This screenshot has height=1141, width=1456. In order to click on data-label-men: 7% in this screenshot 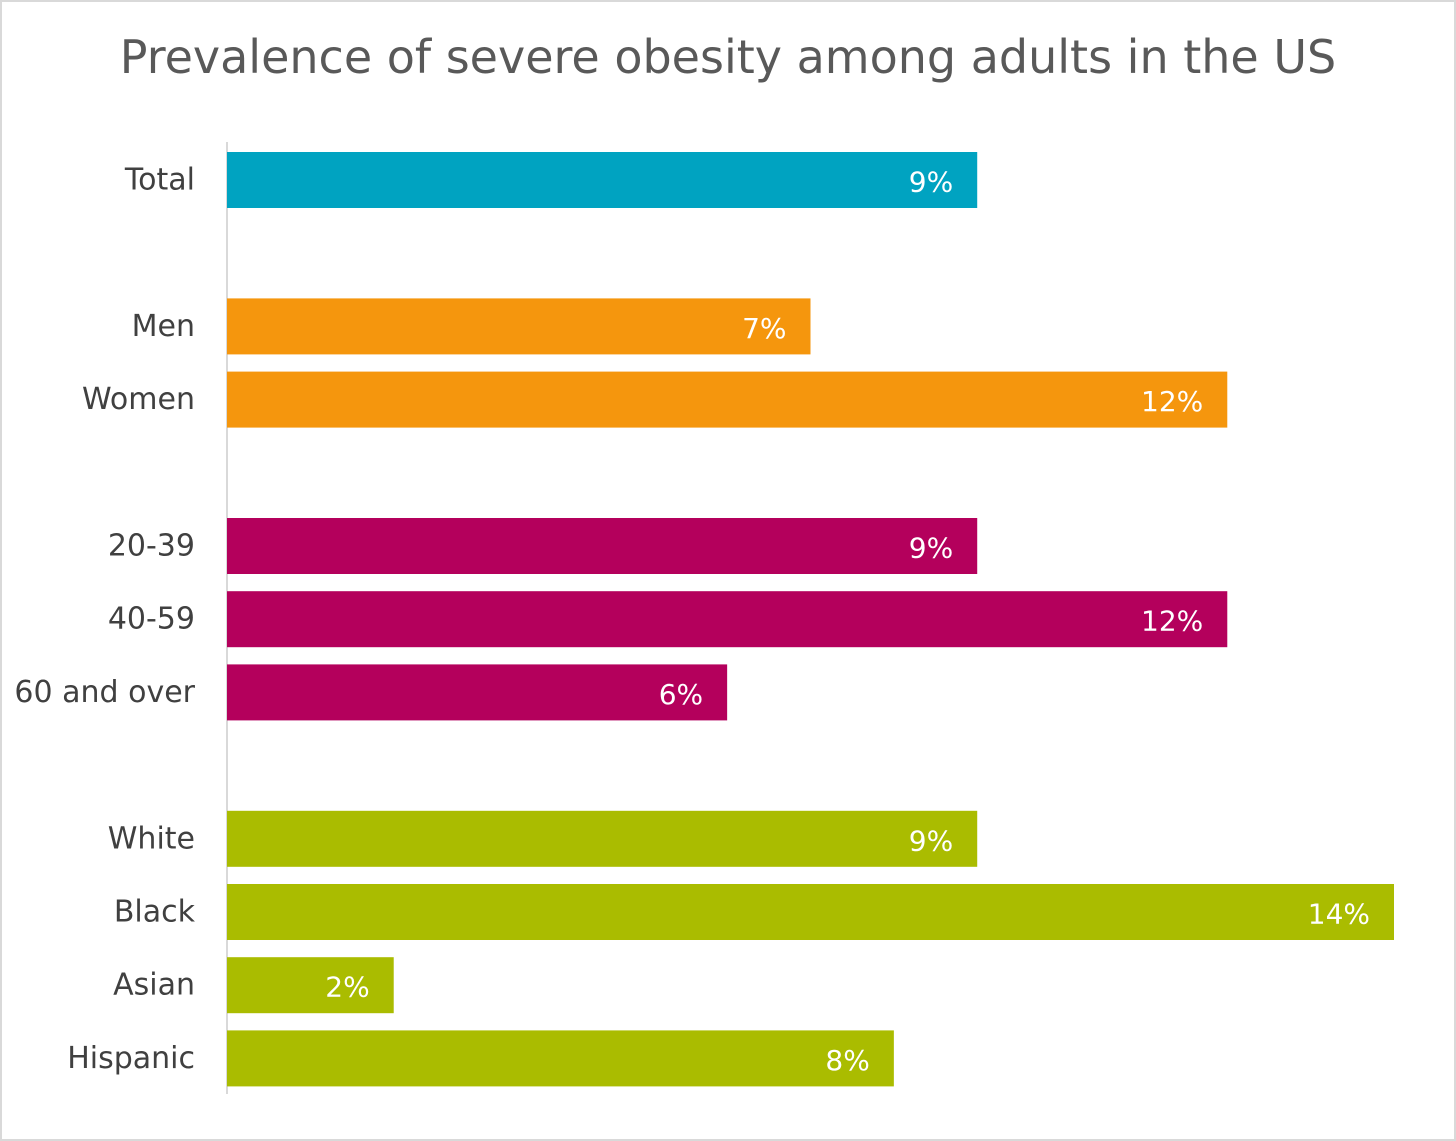, I will do `click(764, 328)`.